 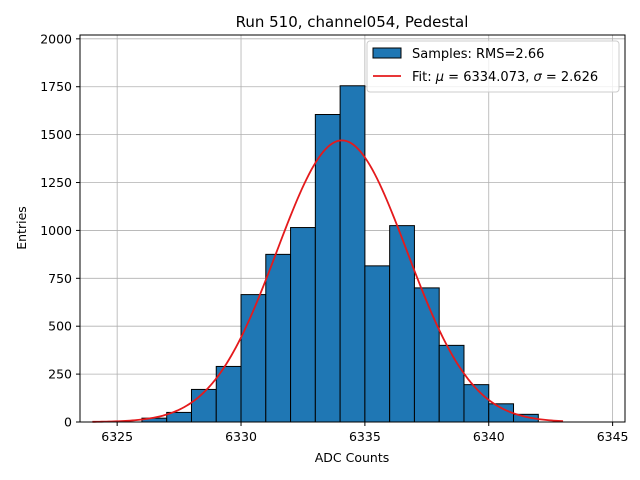 I want to click on y-tick-label: 1250, so click(x=56, y=182).